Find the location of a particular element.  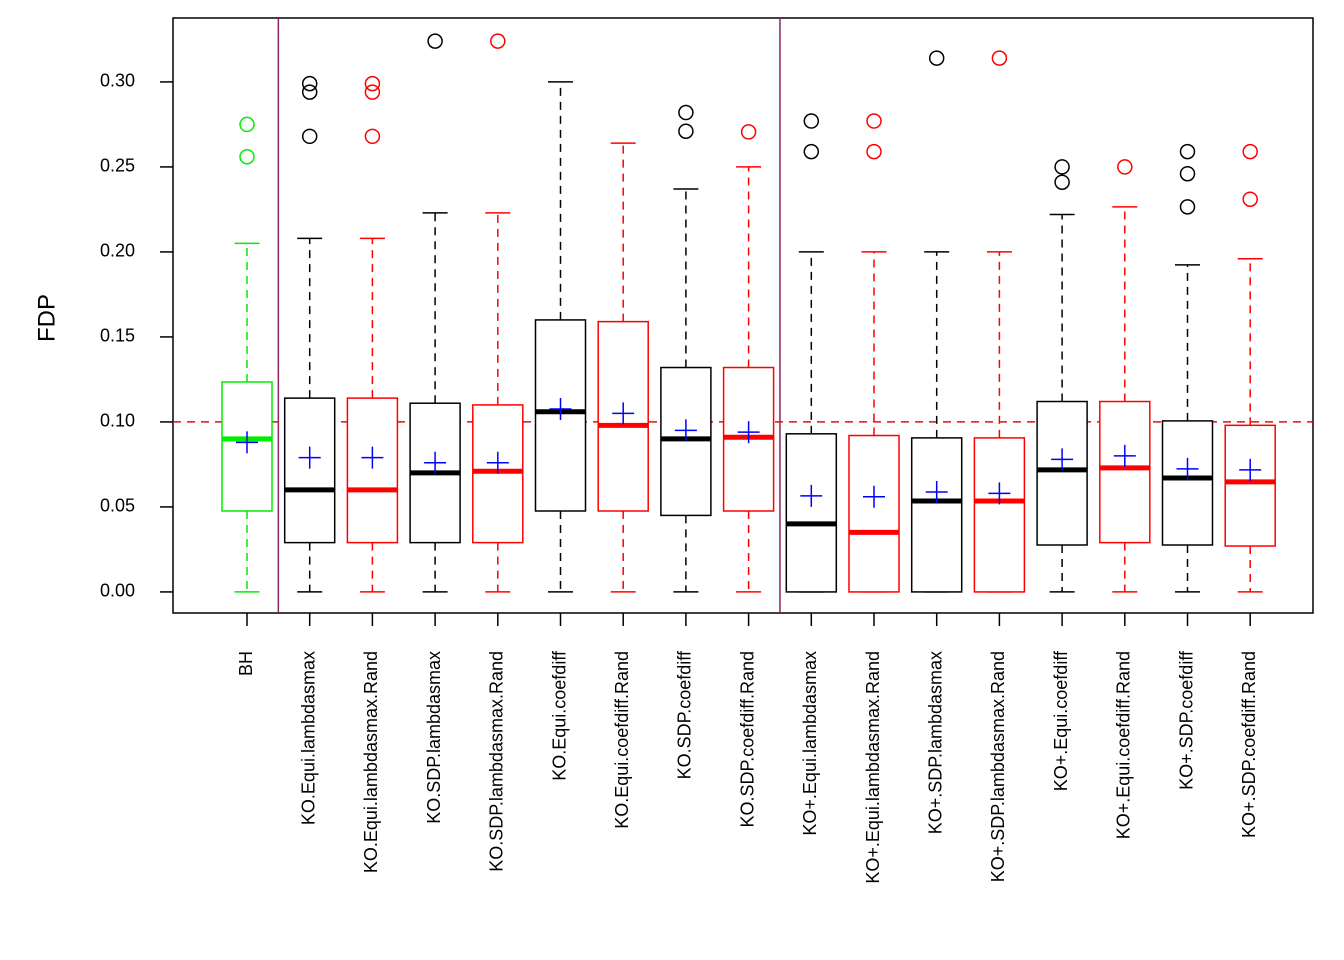

x-tick-label: KO.Equi.coefdiff is located at coordinates (559, 715).